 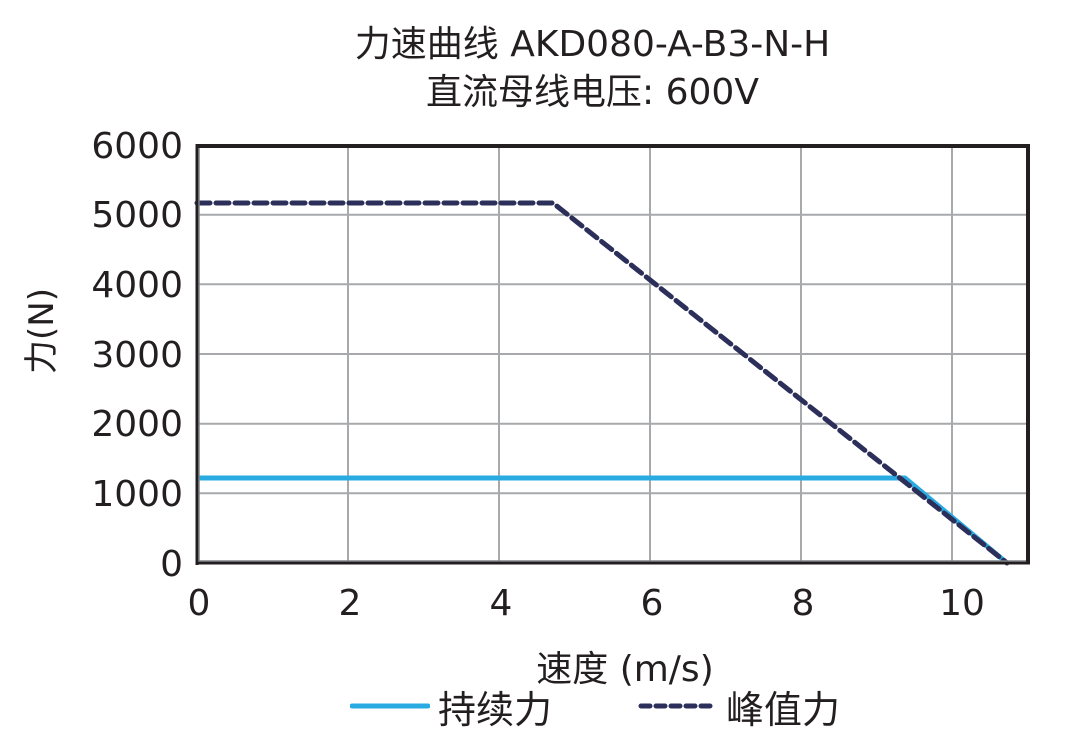 What do you see at coordinates (501, 603) in the screenshot?
I see `xtick-4: 4` at bounding box center [501, 603].